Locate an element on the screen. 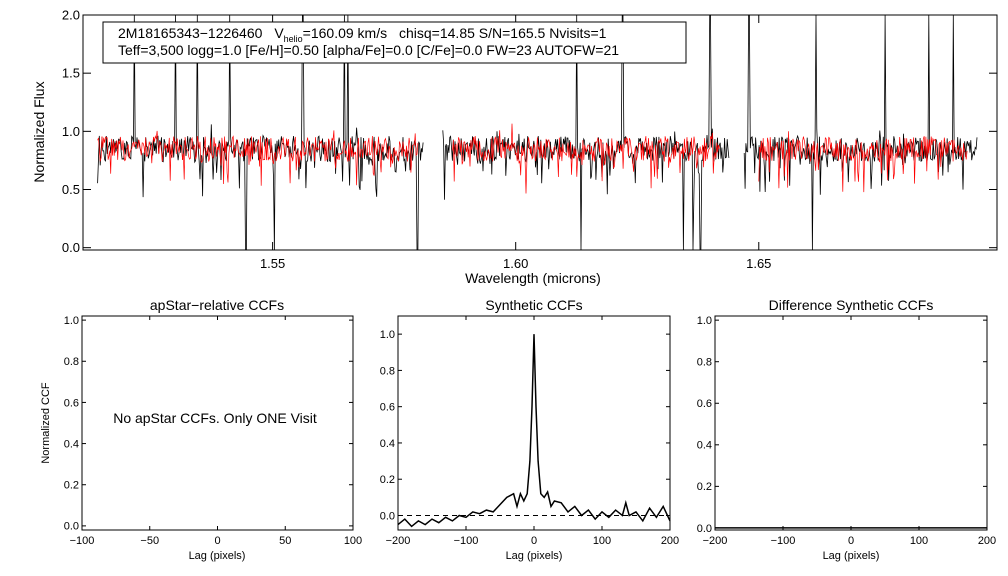 This screenshot has width=1008, height=576. spectrum-y-tick-label: 1.5 is located at coordinates (71, 73).